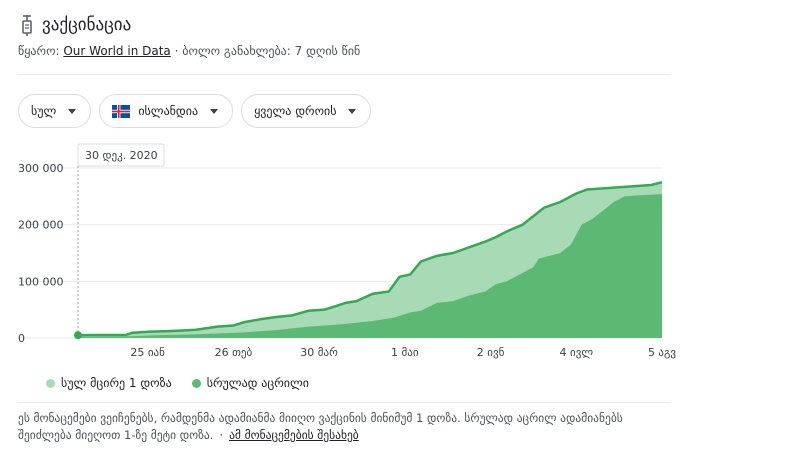 Image resolution: width=793 pixels, height=456 pixels. Describe the element at coordinates (44, 111) in the screenshot. I see `scope-filter-label: სულ` at that location.